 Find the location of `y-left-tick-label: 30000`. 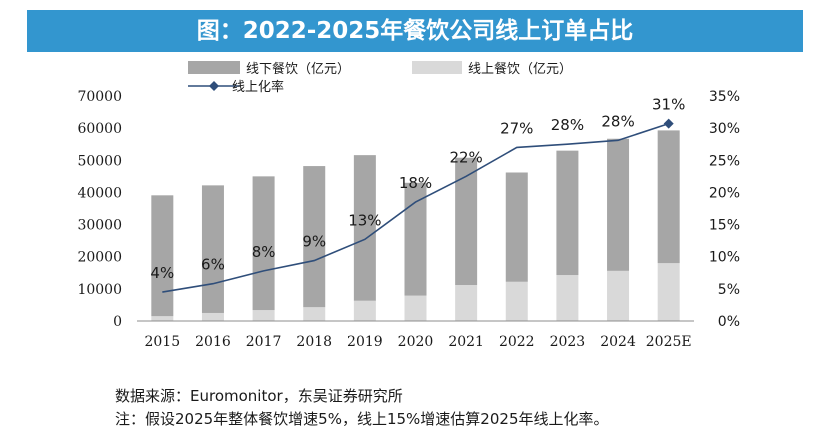

y-left-tick-label: 30000 is located at coordinates (99, 226).